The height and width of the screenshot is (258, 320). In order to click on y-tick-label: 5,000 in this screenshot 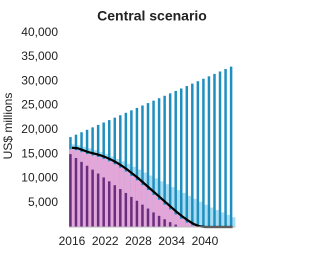, I will do `click(43, 202)`.